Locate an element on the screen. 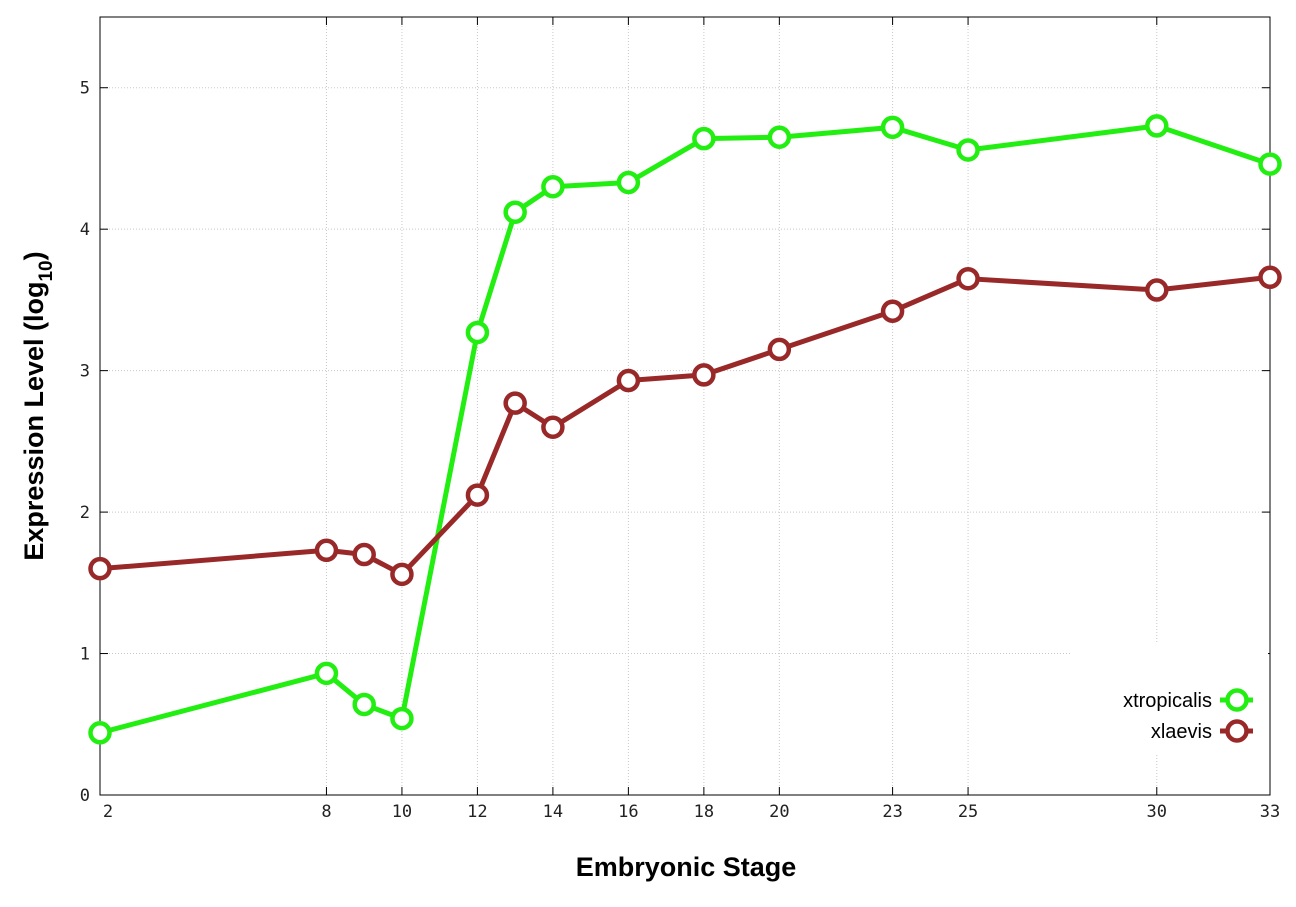 This screenshot has height=907, width=1296. y-tick-label: 4 is located at coordinates (85, 230).